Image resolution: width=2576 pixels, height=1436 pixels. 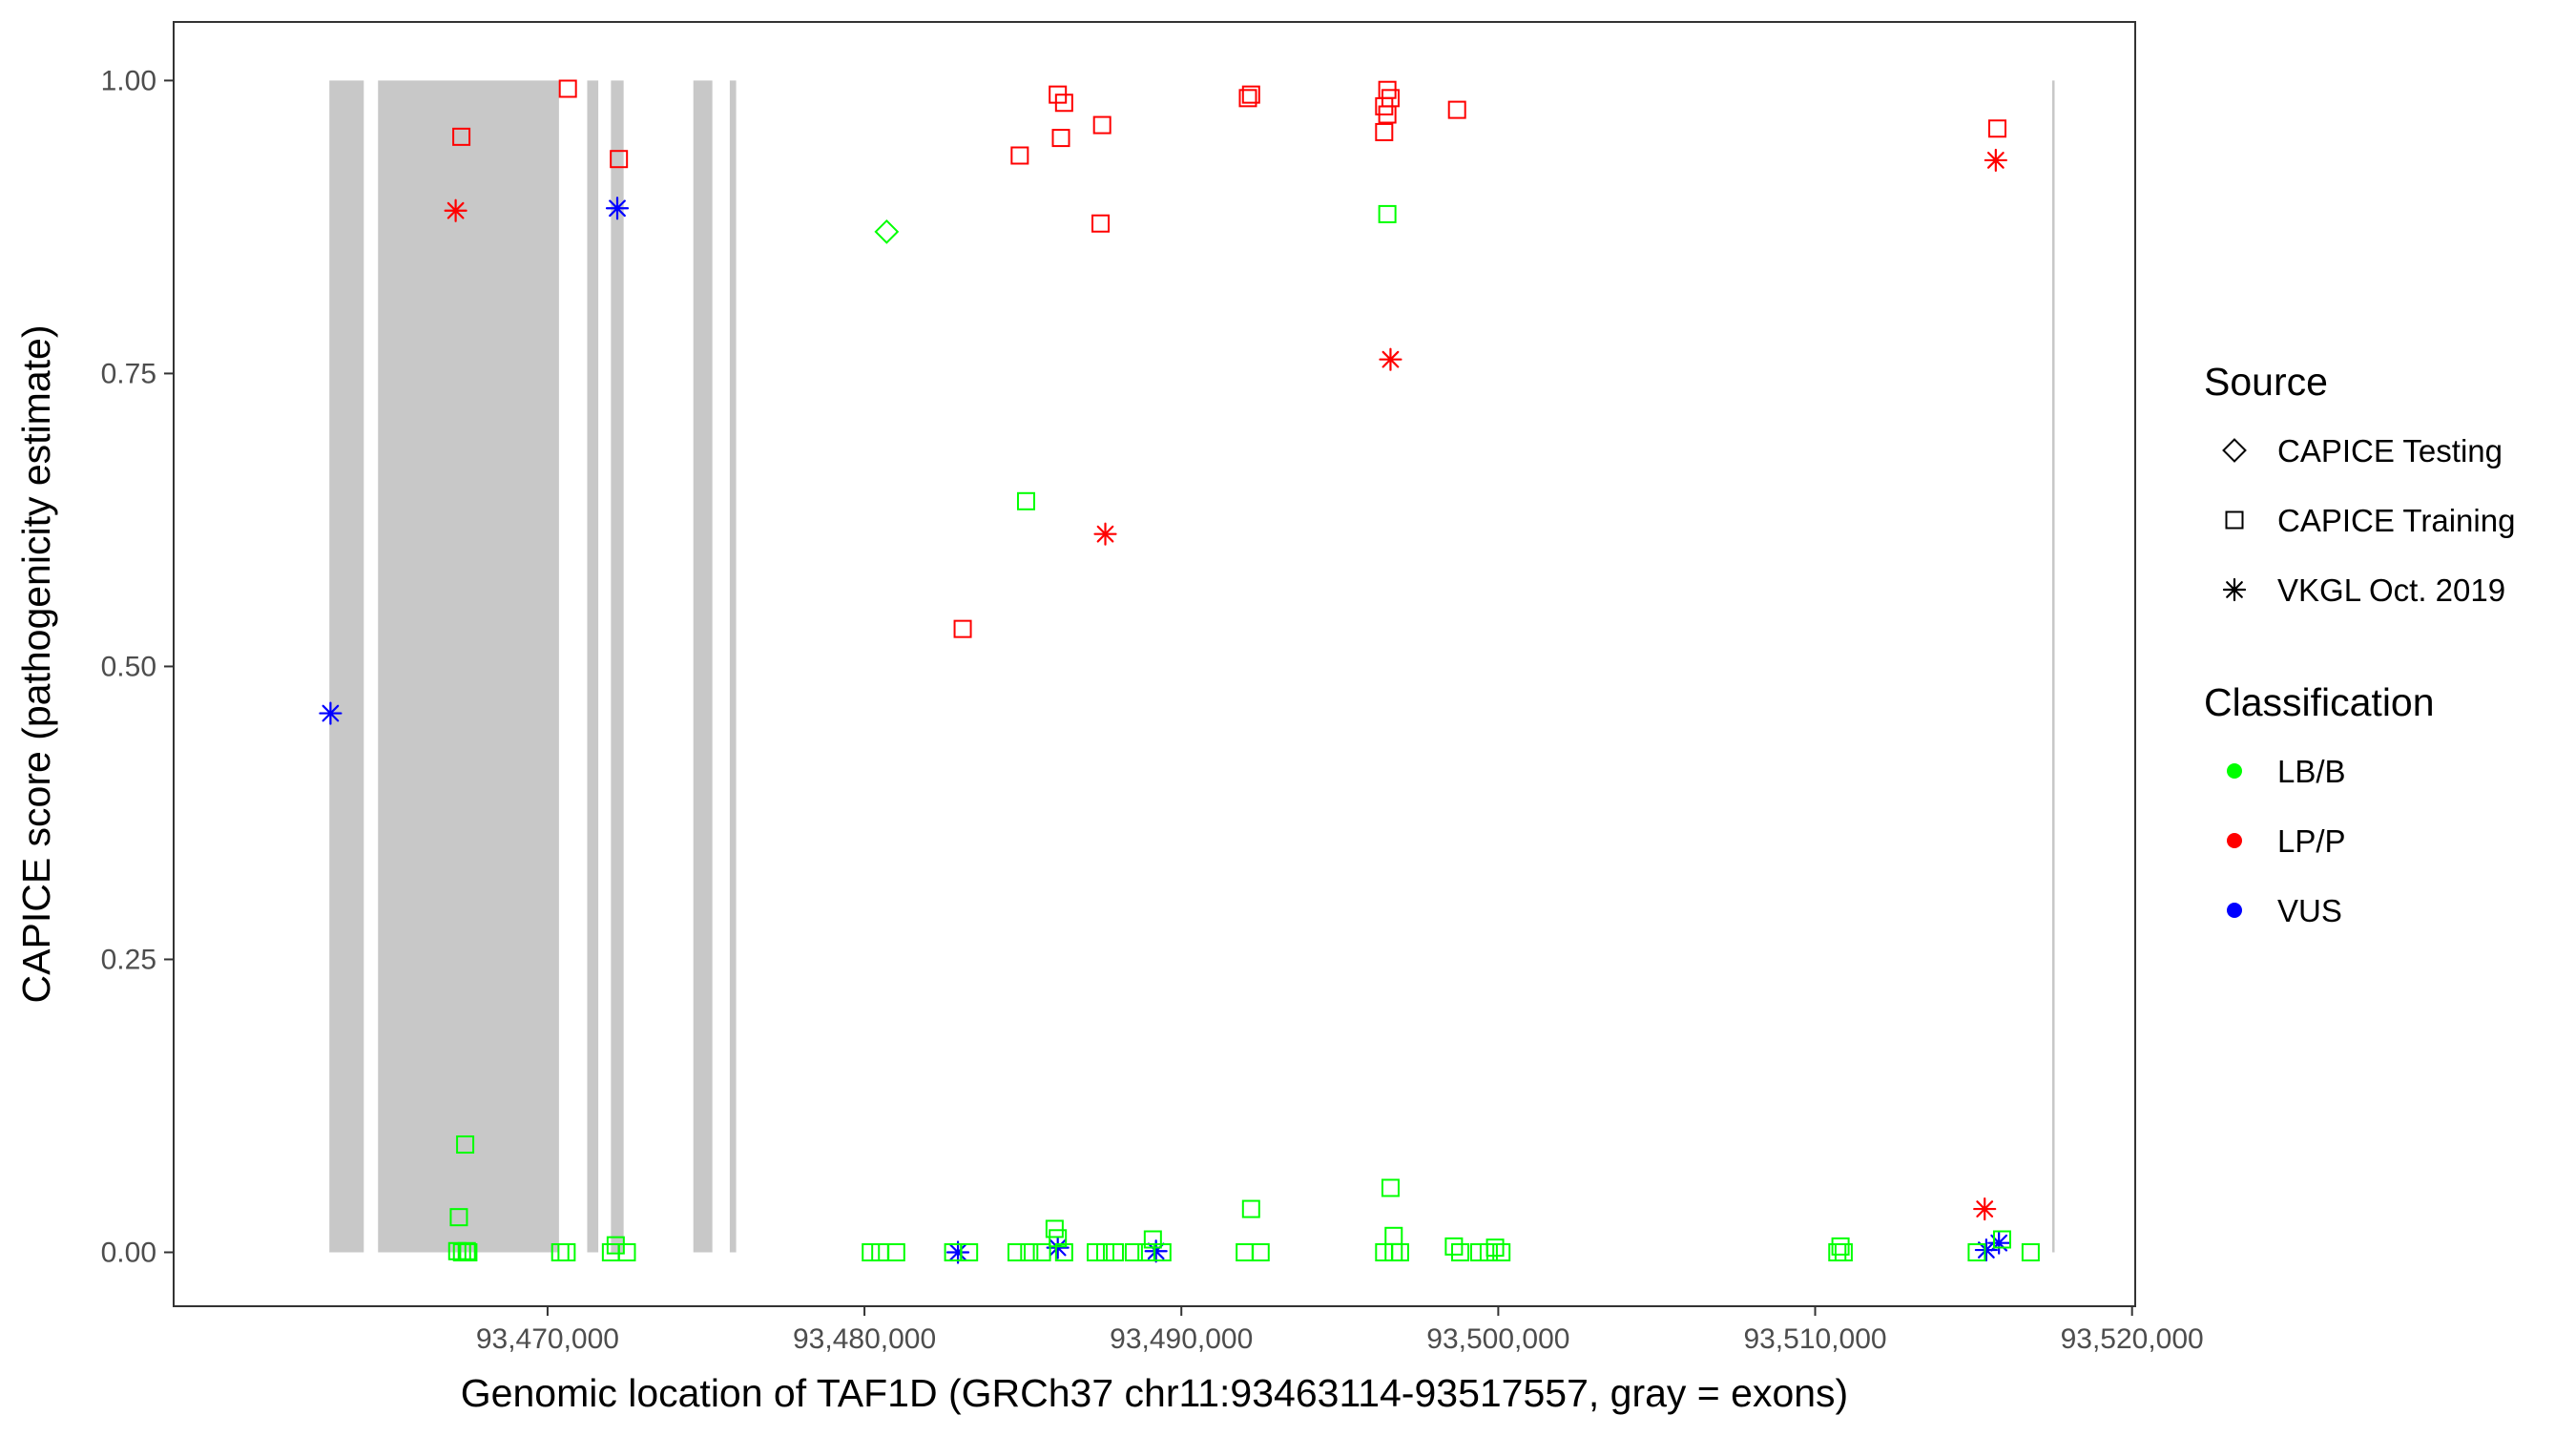 I want to click on legend-label: LB/B, so click(x=2311, y=771).